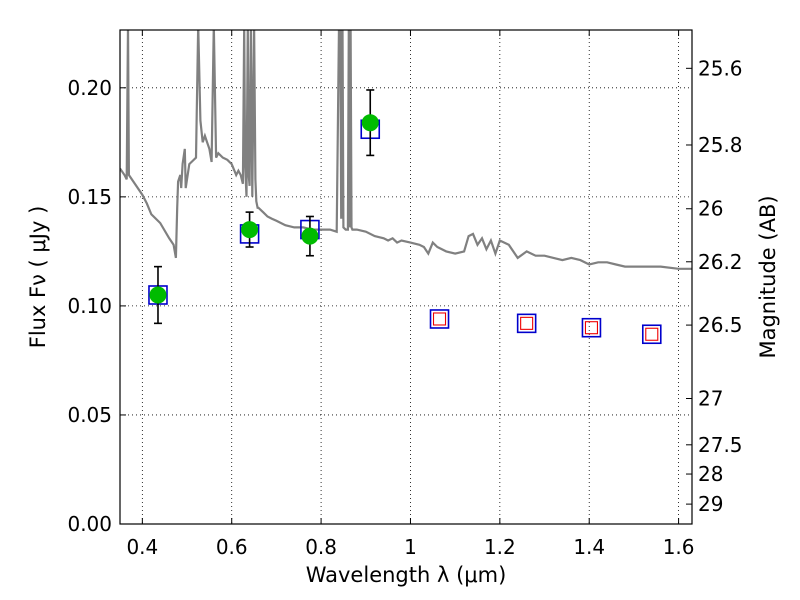  Describe the element at coordinates (710, 504) in the screenshot. I see `magnitude-tick-label: 29` at that location.